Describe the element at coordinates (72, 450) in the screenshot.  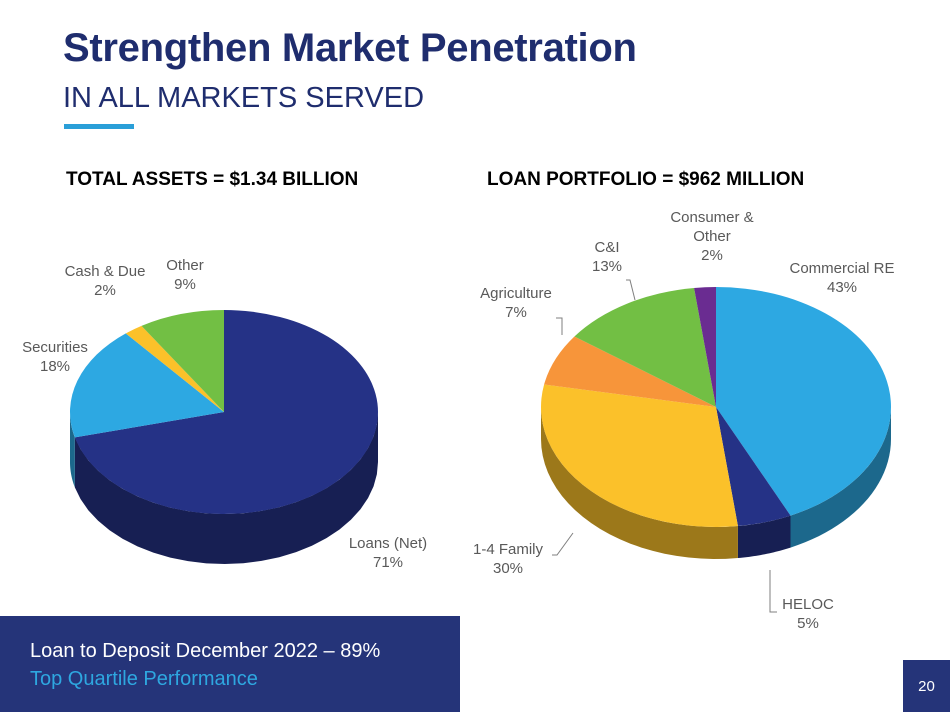
I see `pie-side-securities` at that location.